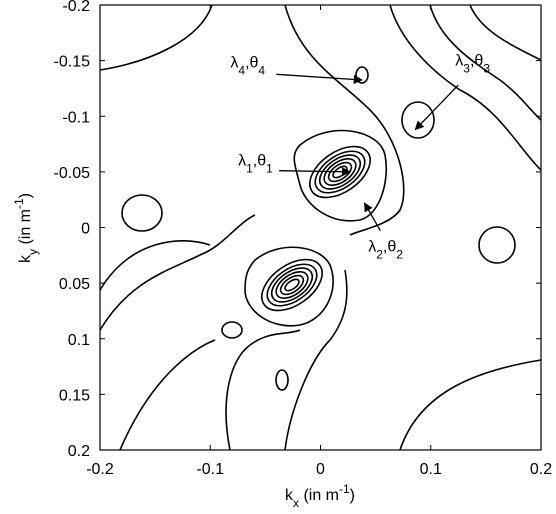 This screenshot has width=556, height=514. I want to click on y-label-part: -1, so click(19, 203).